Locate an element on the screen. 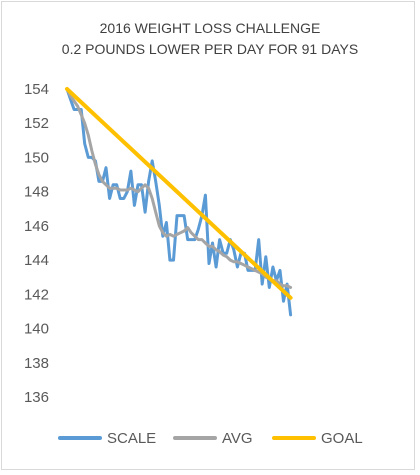 The width and height of the screenshot is (420, 475). y-axis-ticks: 136 138 140 142 144 146 148 150 152 154 is located at coordinates (36, 243).